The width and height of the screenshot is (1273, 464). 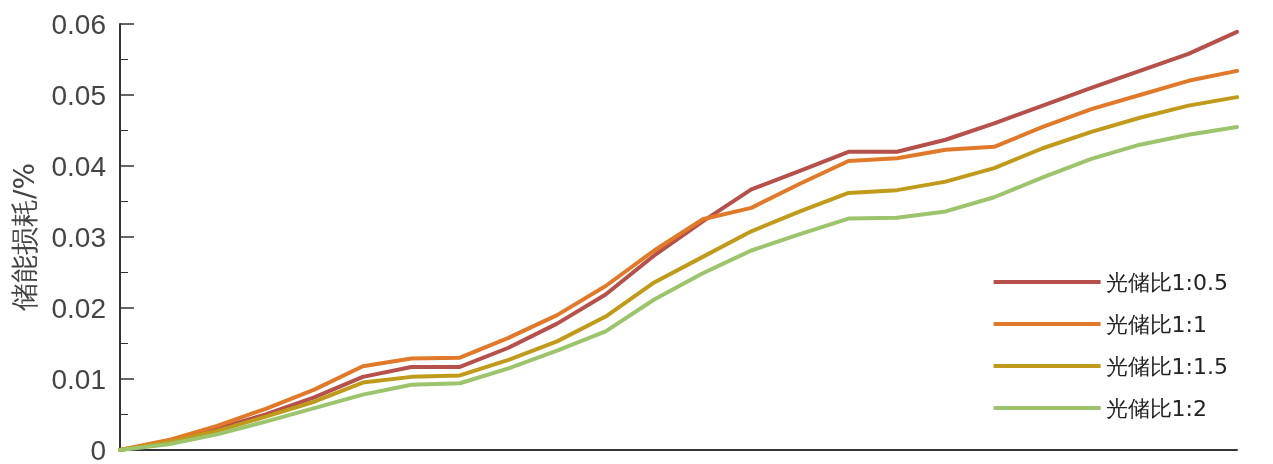 What do you see at coordinates (24, 237) in the screenshot?
I see `y-axis-title: 储能损耗/%` at bounding box center [24, 237].